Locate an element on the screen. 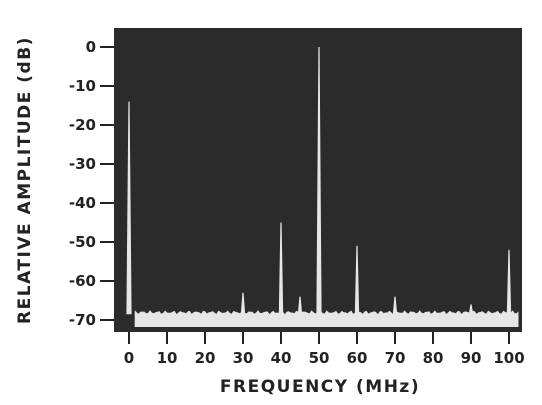 The height and width of the screenshot is (405, 542). x-axis: 0 10 20 30 40 50 60 70 80 90 100 is located at coordinates (324, 349).